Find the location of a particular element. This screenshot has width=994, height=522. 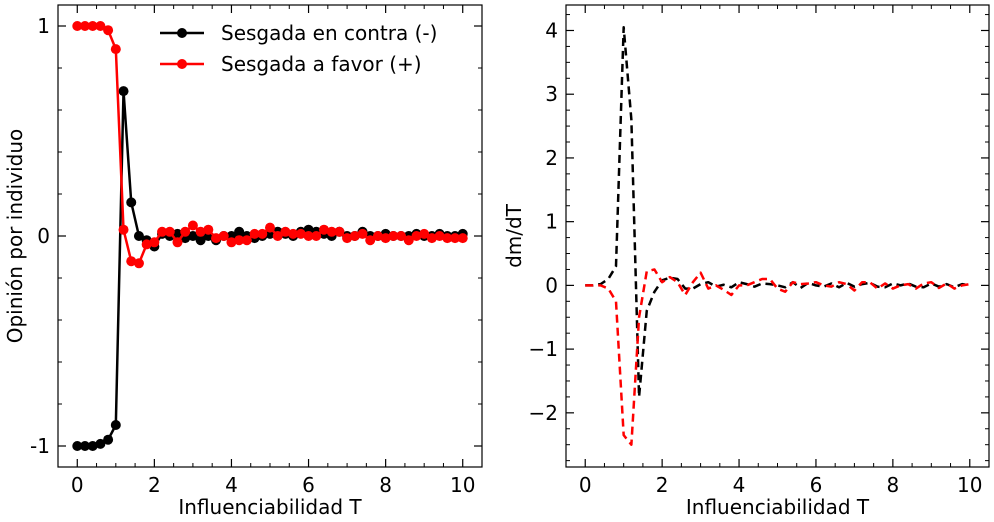

y-tick-label: 4 is located at coordinates (551, 30).